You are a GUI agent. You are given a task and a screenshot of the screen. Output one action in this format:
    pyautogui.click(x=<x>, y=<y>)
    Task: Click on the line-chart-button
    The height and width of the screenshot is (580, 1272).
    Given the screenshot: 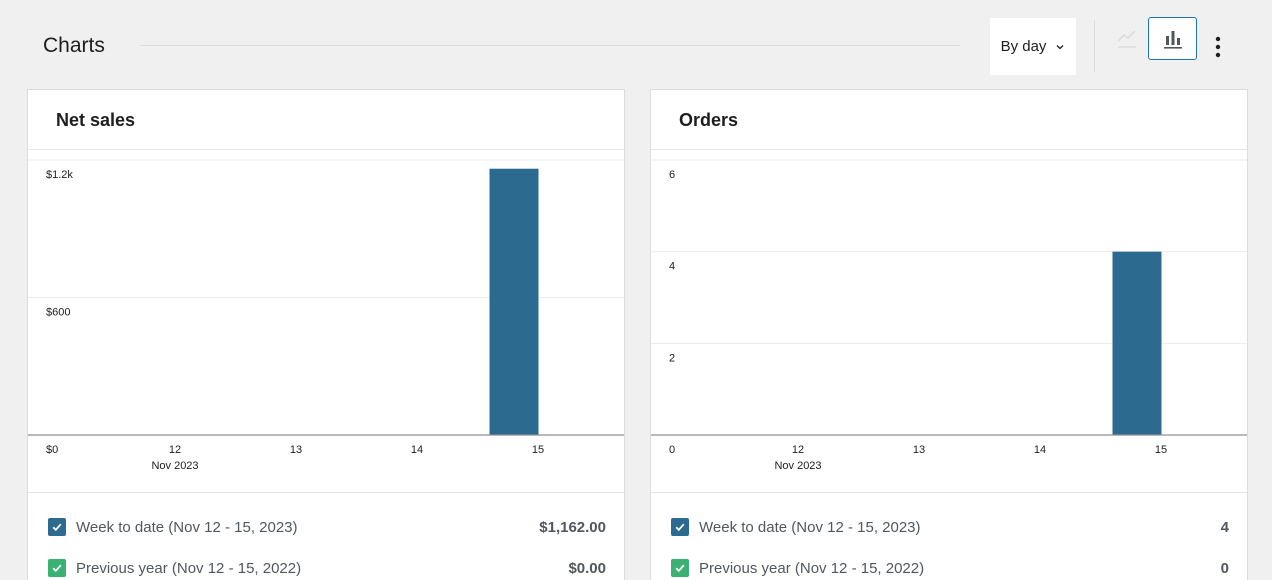 What is the action you would take?
    pyautogui.click(x=1127, y=38)
    